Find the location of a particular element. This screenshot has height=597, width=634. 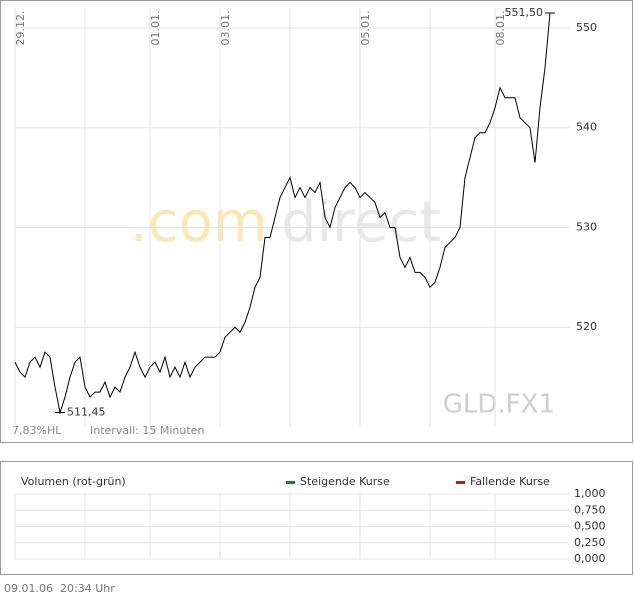

y-tick-label: 0,750 is located at coordinates (590, 509).